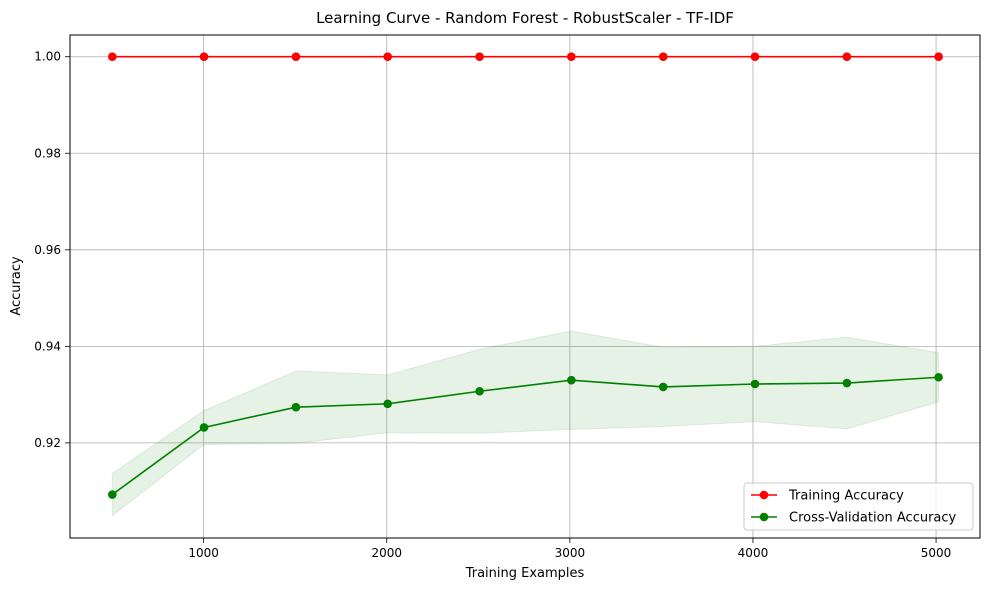 The width and height of the screenshot is (990, 594). I want to click on x-tick-label: 4000, so click(753, 553).